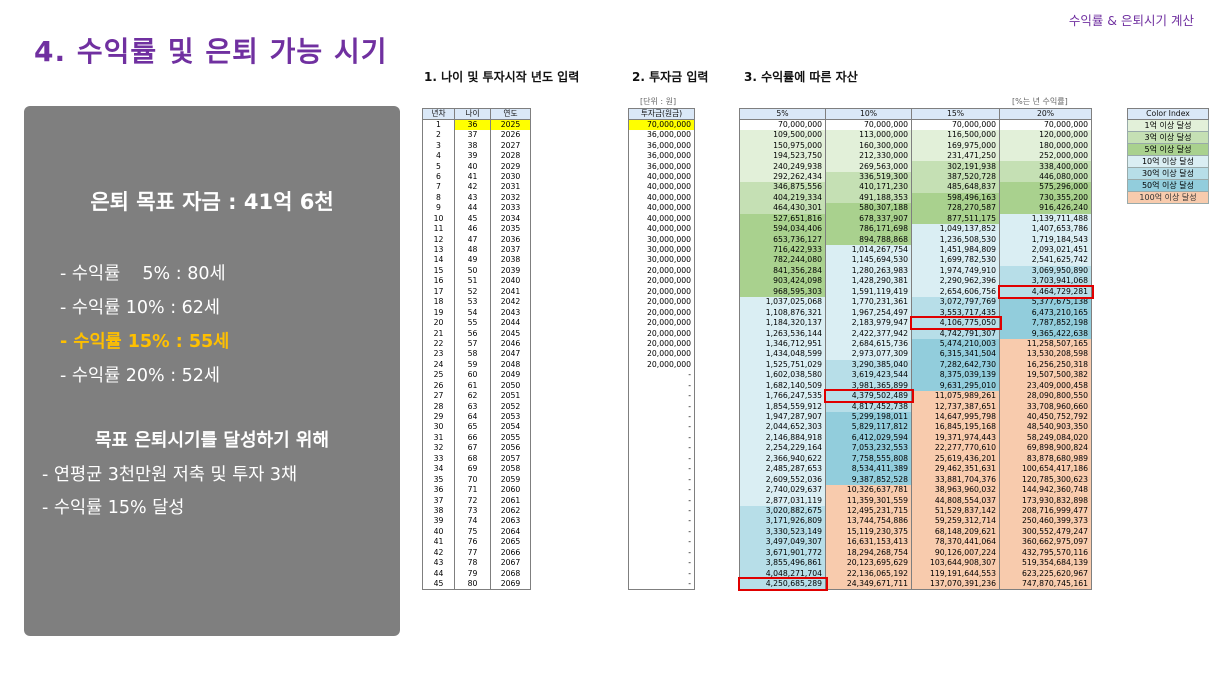 This screenshot has width=1216, height=684. Describe the element at coordinates (510, 532) in the screenshot. I see `year-cell: 2064` at that location.